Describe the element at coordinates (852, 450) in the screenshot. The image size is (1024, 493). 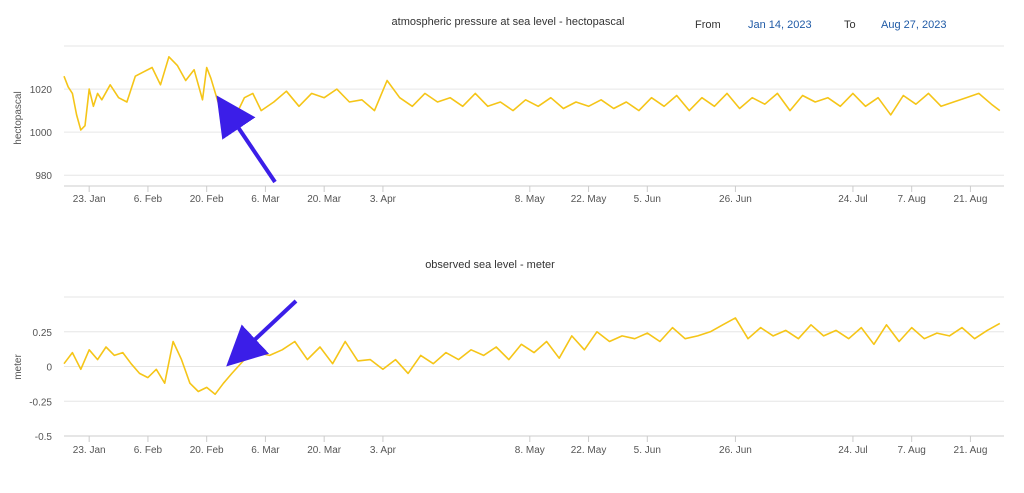
I see `sealevel-x-tick-label: 24. Jul` at that location.